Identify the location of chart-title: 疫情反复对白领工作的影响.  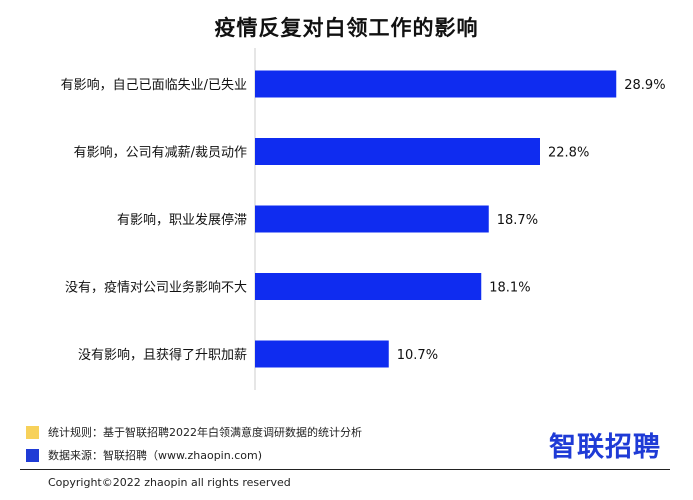
(346, 28).